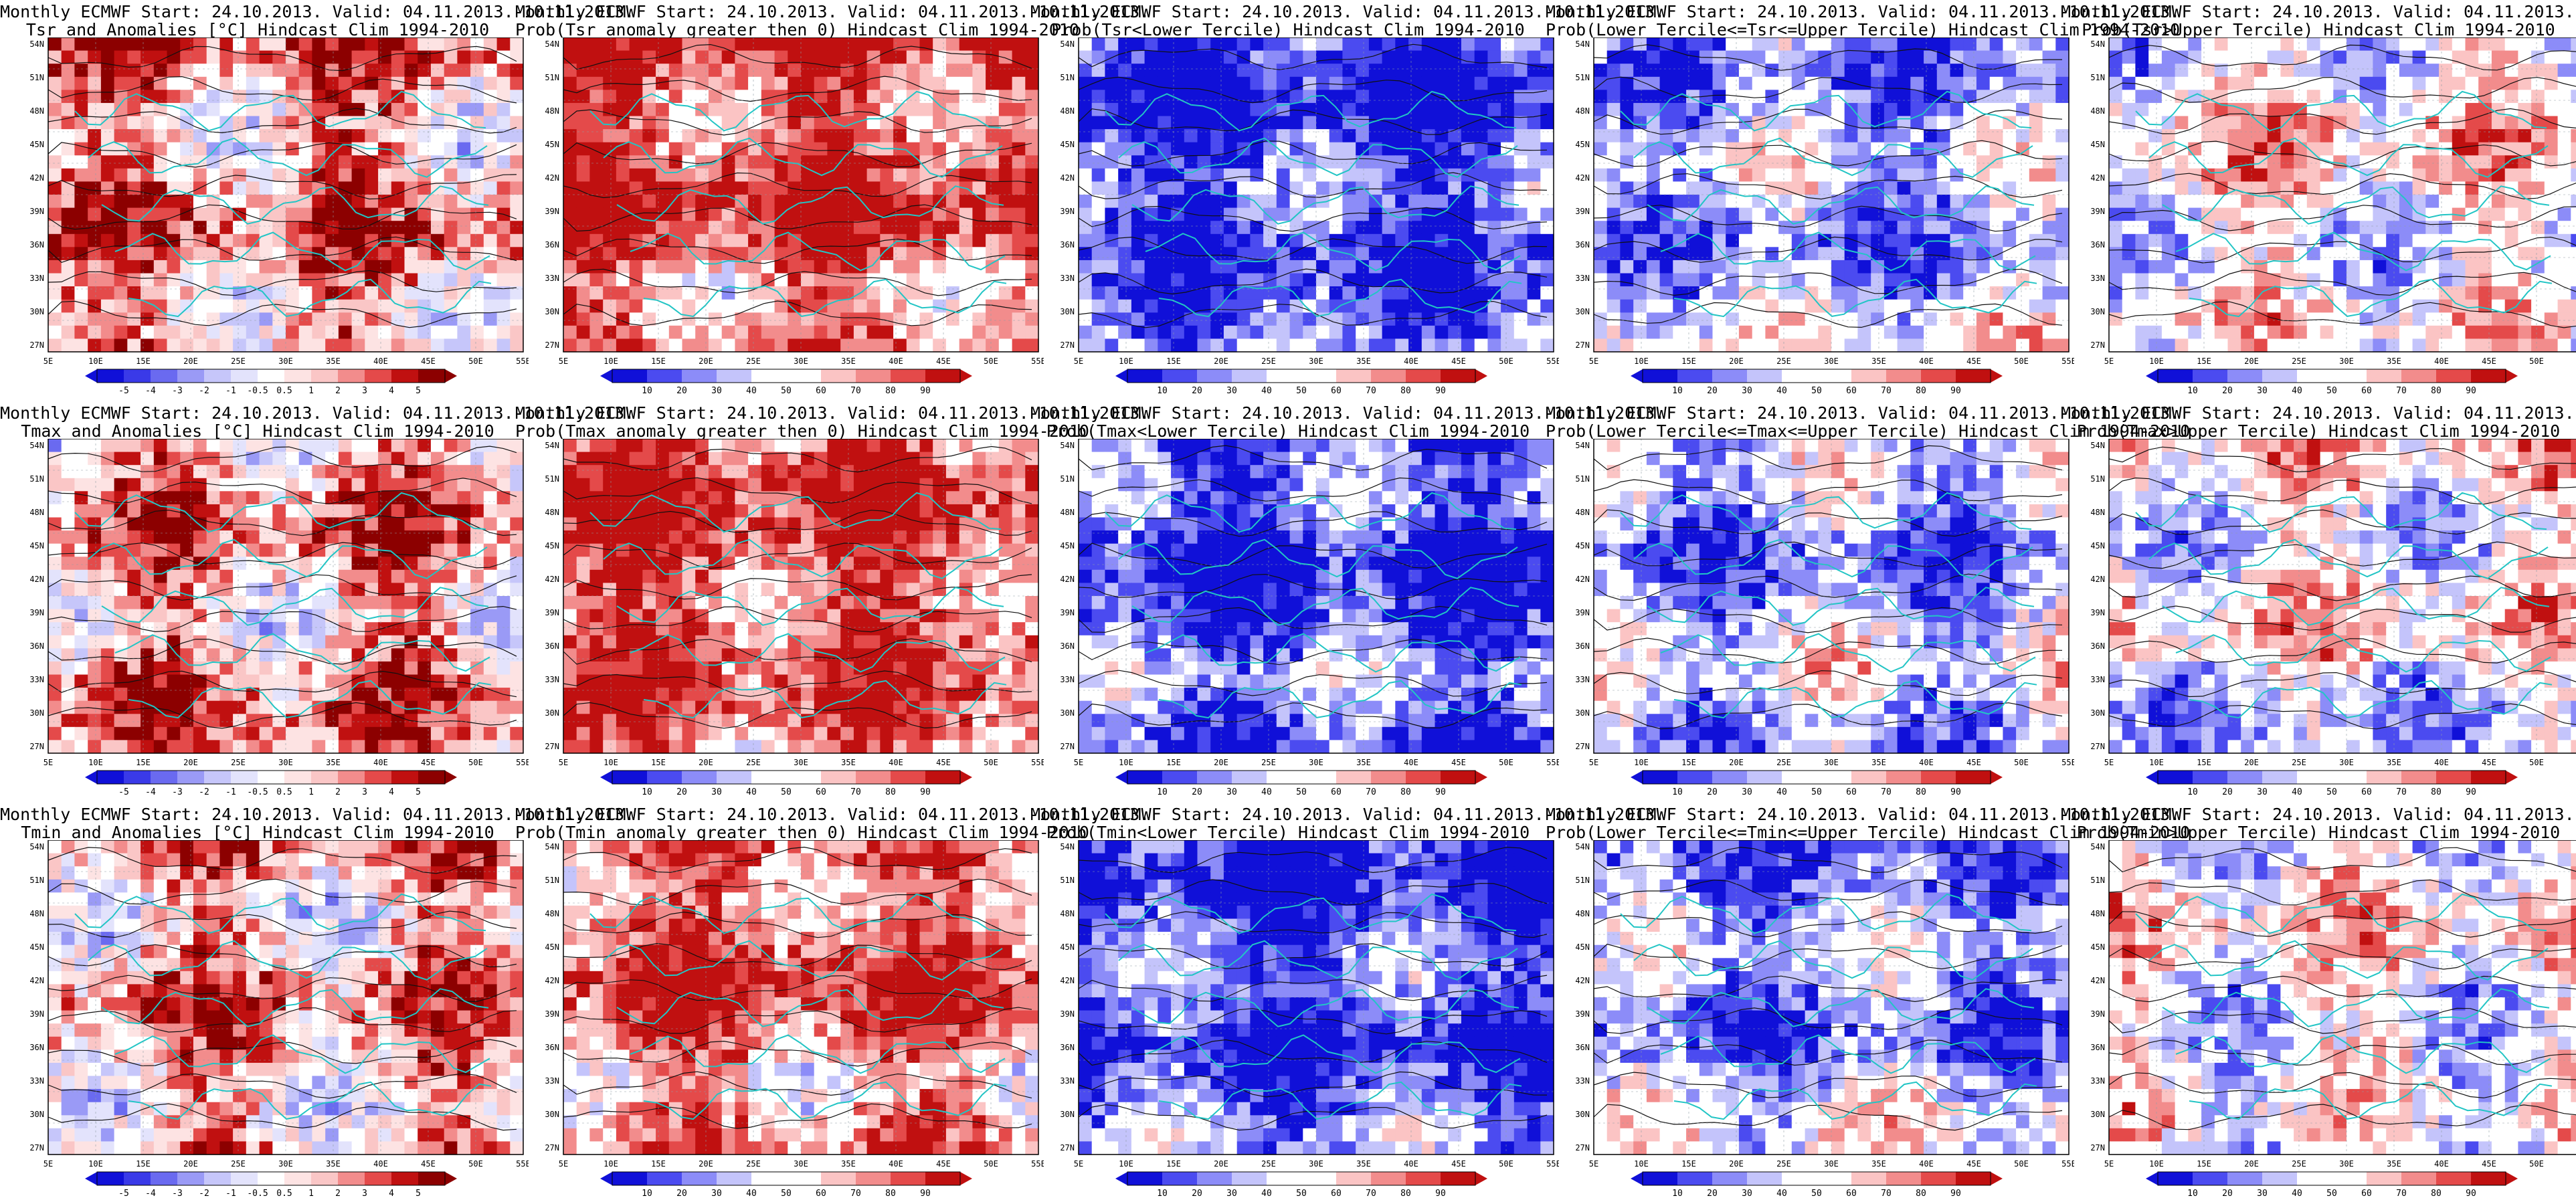 The width and height of the screenshot is (2576, 1204). Describe the element at coordinates (295, 205) in the screenshot. I see `coastline-border` at that location.